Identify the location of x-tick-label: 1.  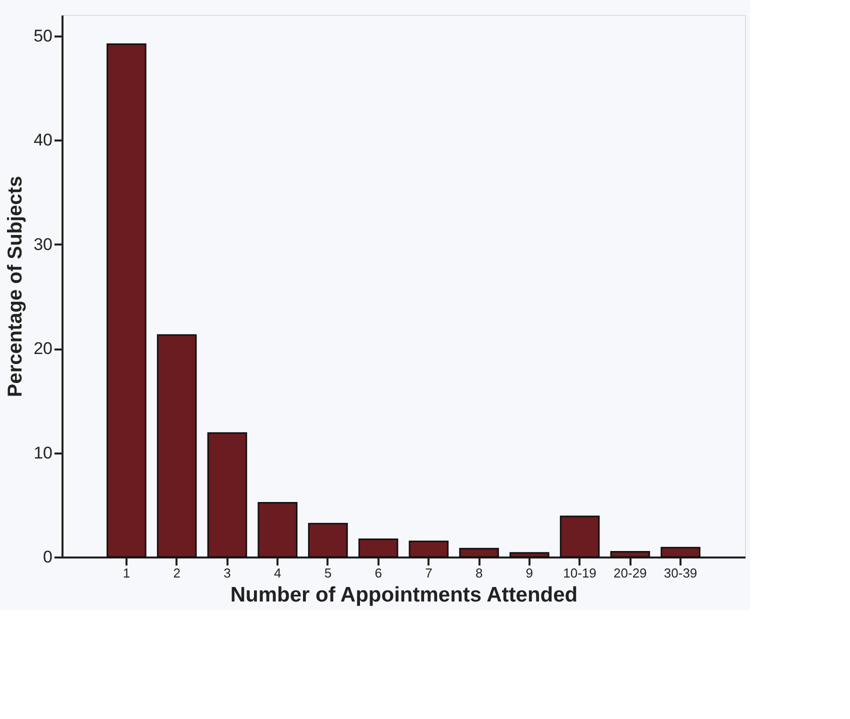
(126, 573).